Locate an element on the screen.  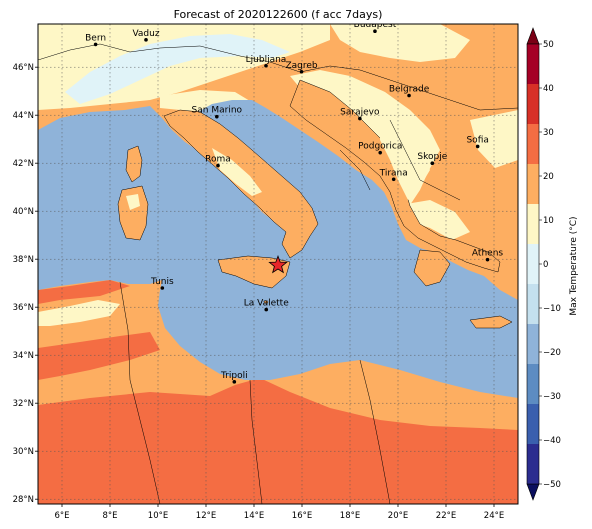
city-ljubljana: Ljubljana is located at coordinates (266, 61).